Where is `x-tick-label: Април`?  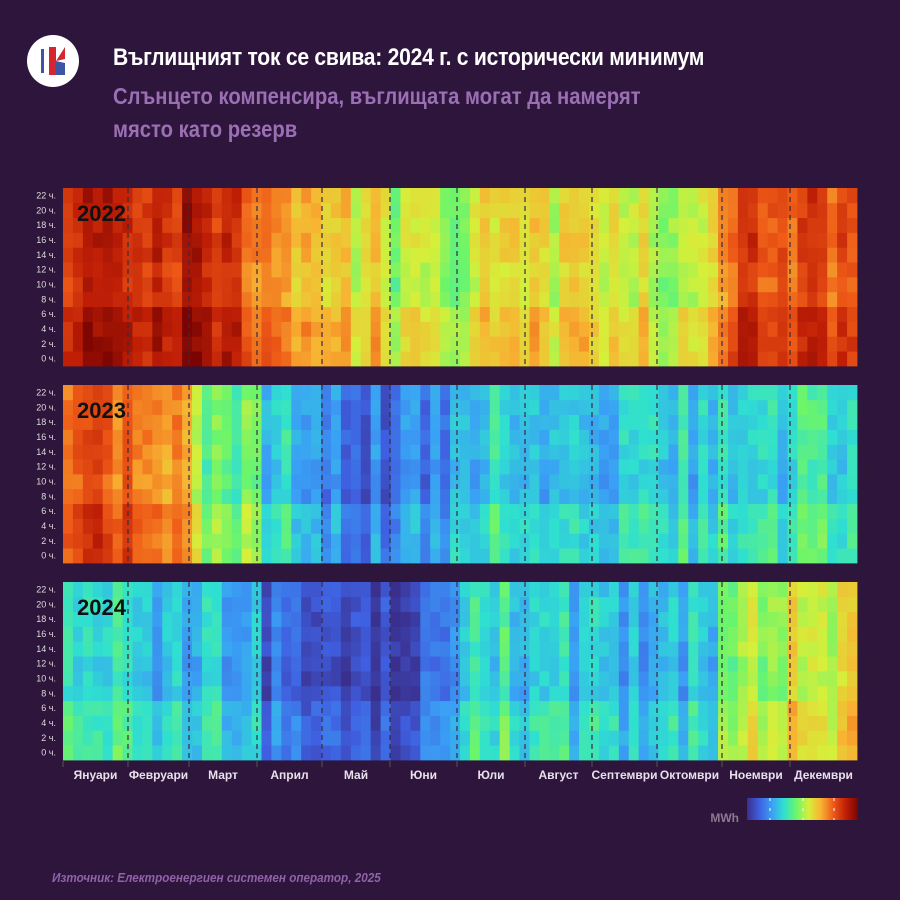 x-tick-label: Април is located at coordinates (289, 775).